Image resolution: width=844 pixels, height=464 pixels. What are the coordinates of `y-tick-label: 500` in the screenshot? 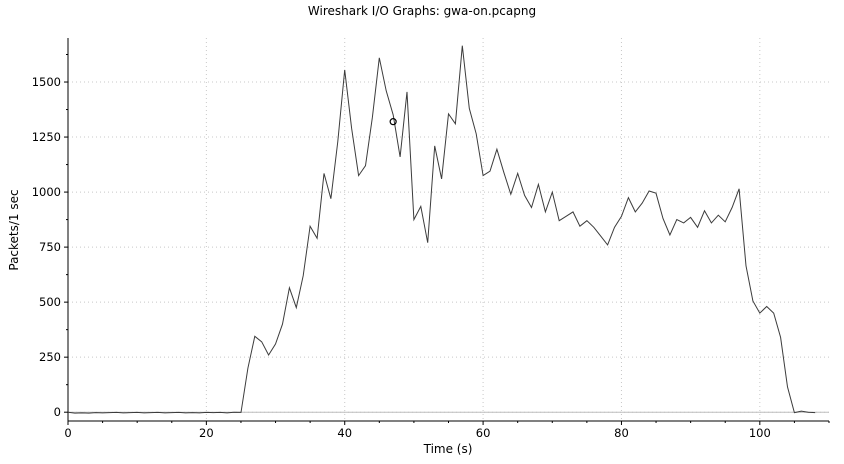 It's located at (50, 302).